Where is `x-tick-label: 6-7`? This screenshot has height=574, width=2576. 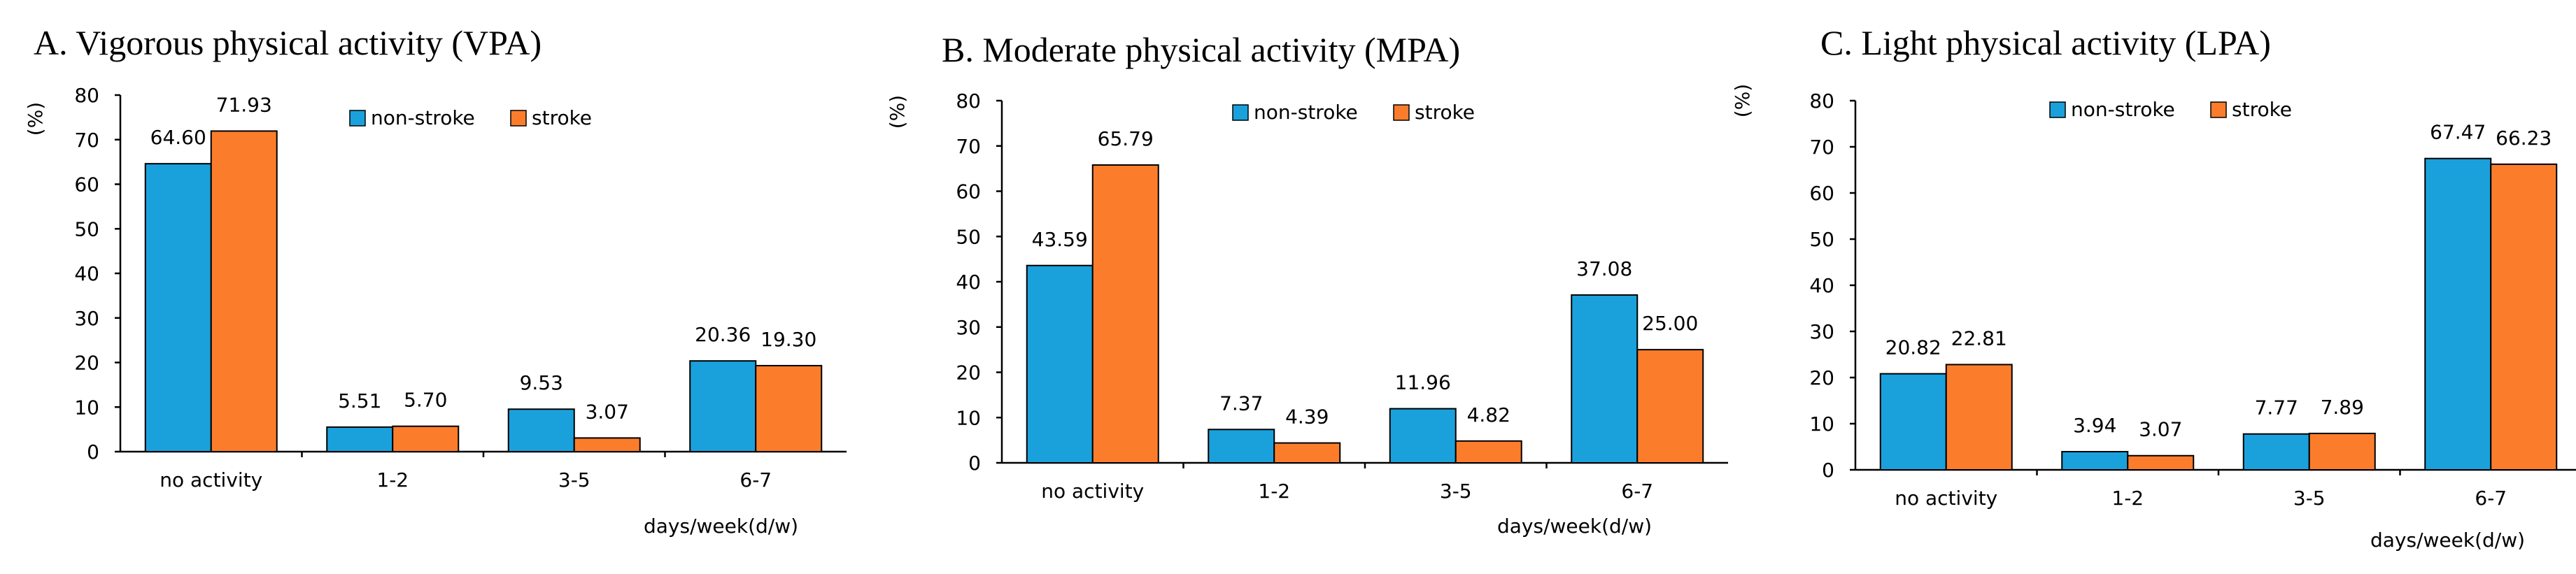 x-tick-label: 6-7 is located at coordinates (2491, 498).